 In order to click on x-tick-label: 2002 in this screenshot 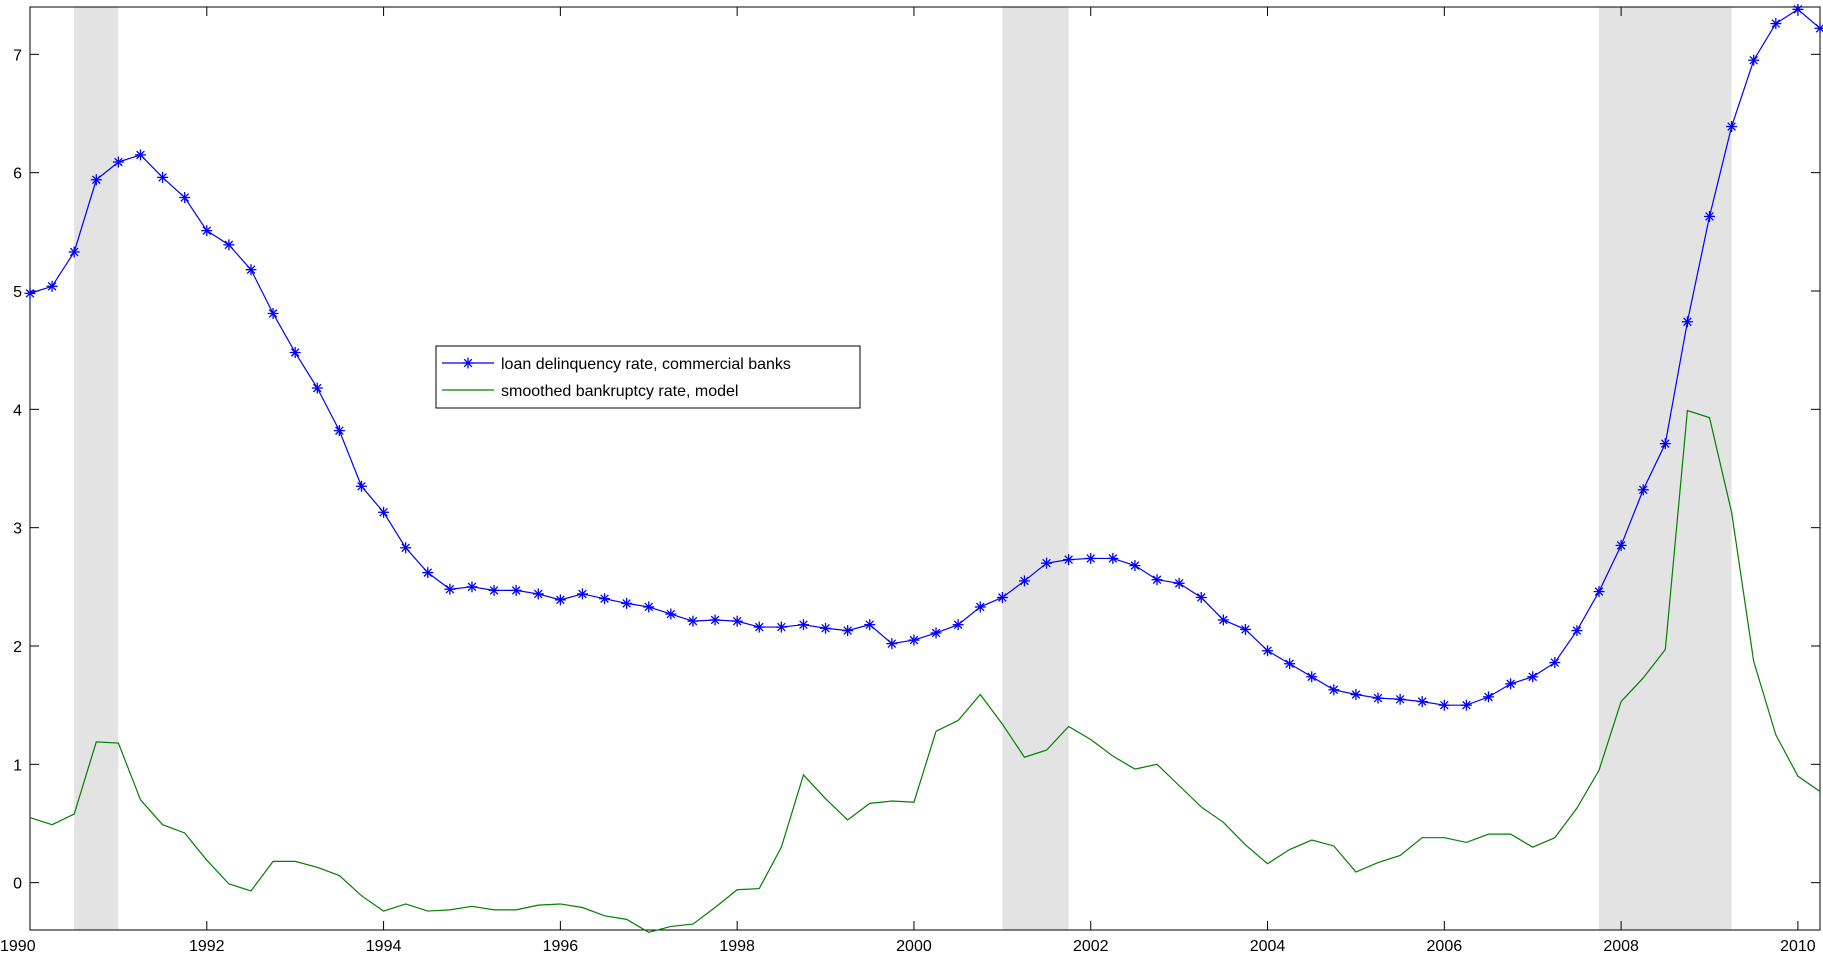, I will do `click(1091, 946)`.